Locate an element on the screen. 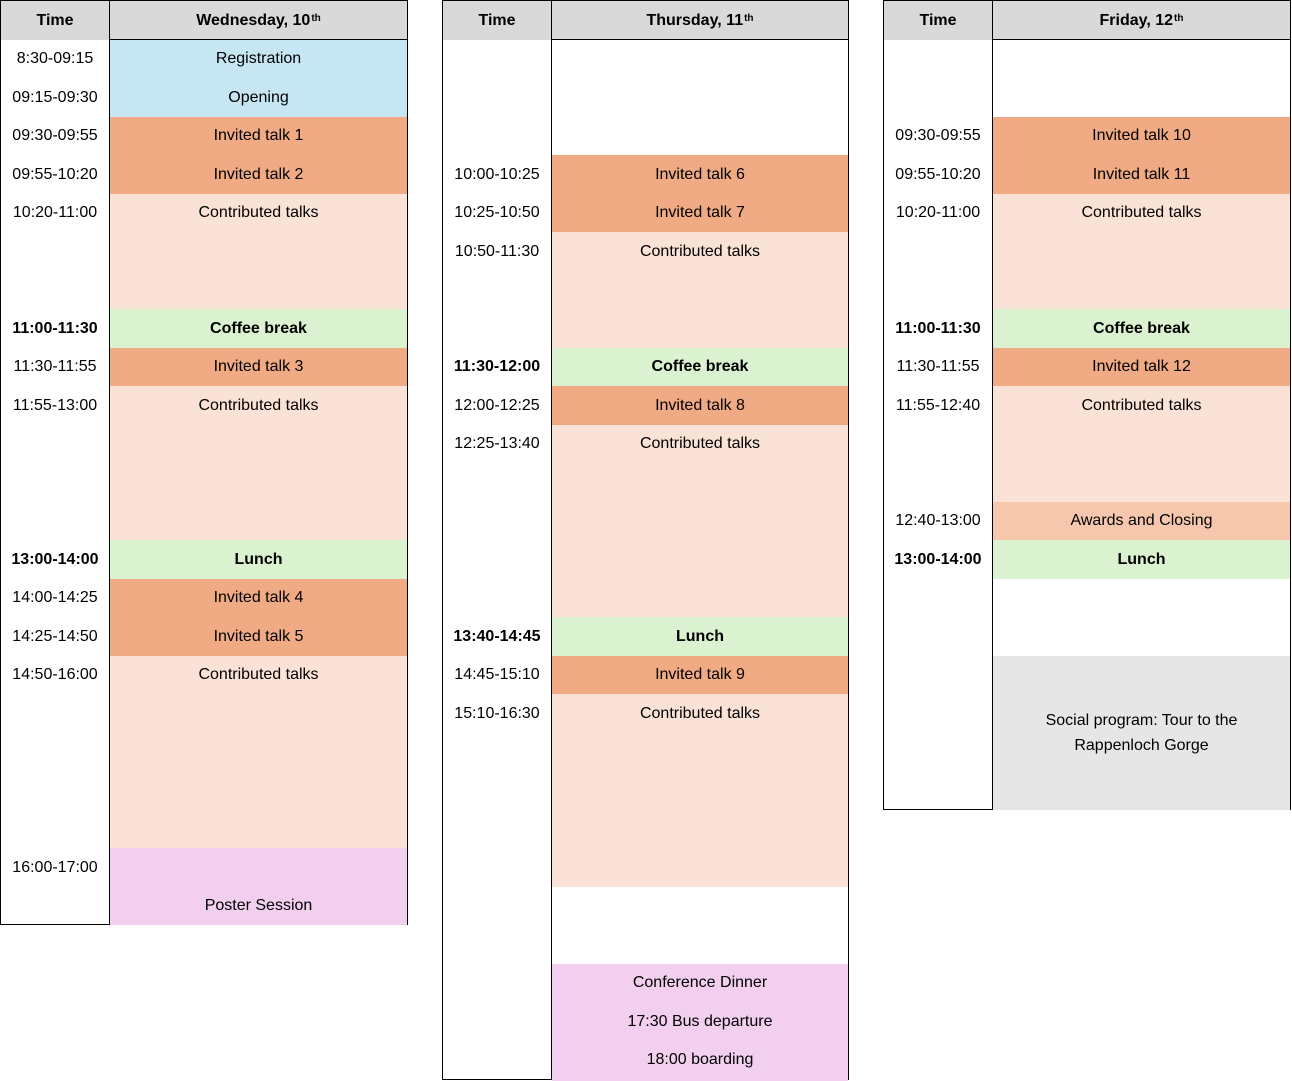 The image size is (1292, 1081). dinner-label: 18:00 boarding is located at coordinates (700, 1059).